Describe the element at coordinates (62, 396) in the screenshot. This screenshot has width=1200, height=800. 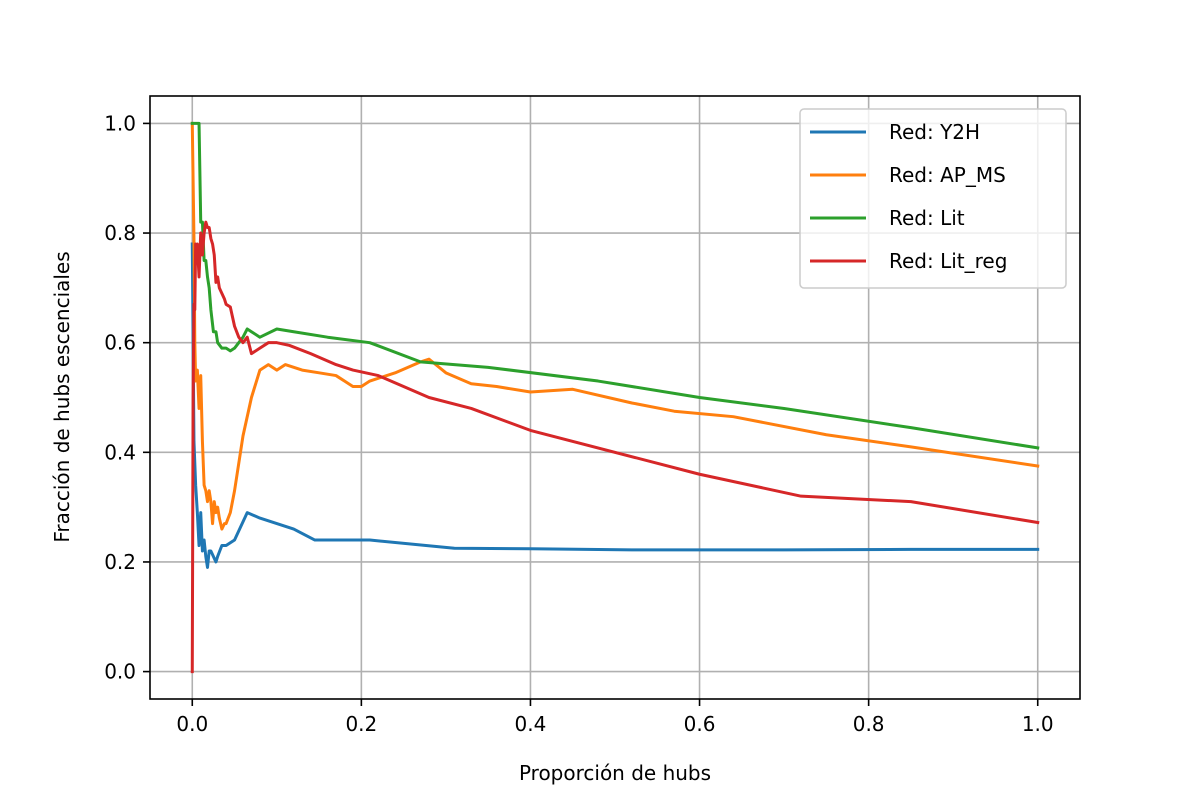
I see `y-axis-label: Fracción de hubs escenciales` at that location.